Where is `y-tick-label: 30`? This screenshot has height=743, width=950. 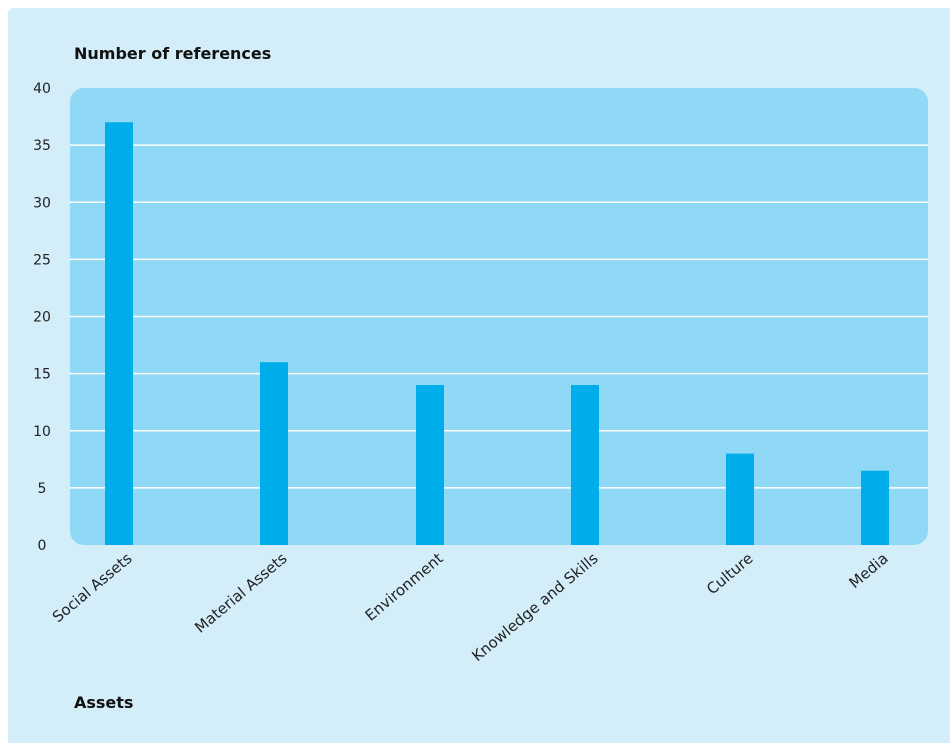
y-tick-label: 30 is located at coordinates (42, 203).